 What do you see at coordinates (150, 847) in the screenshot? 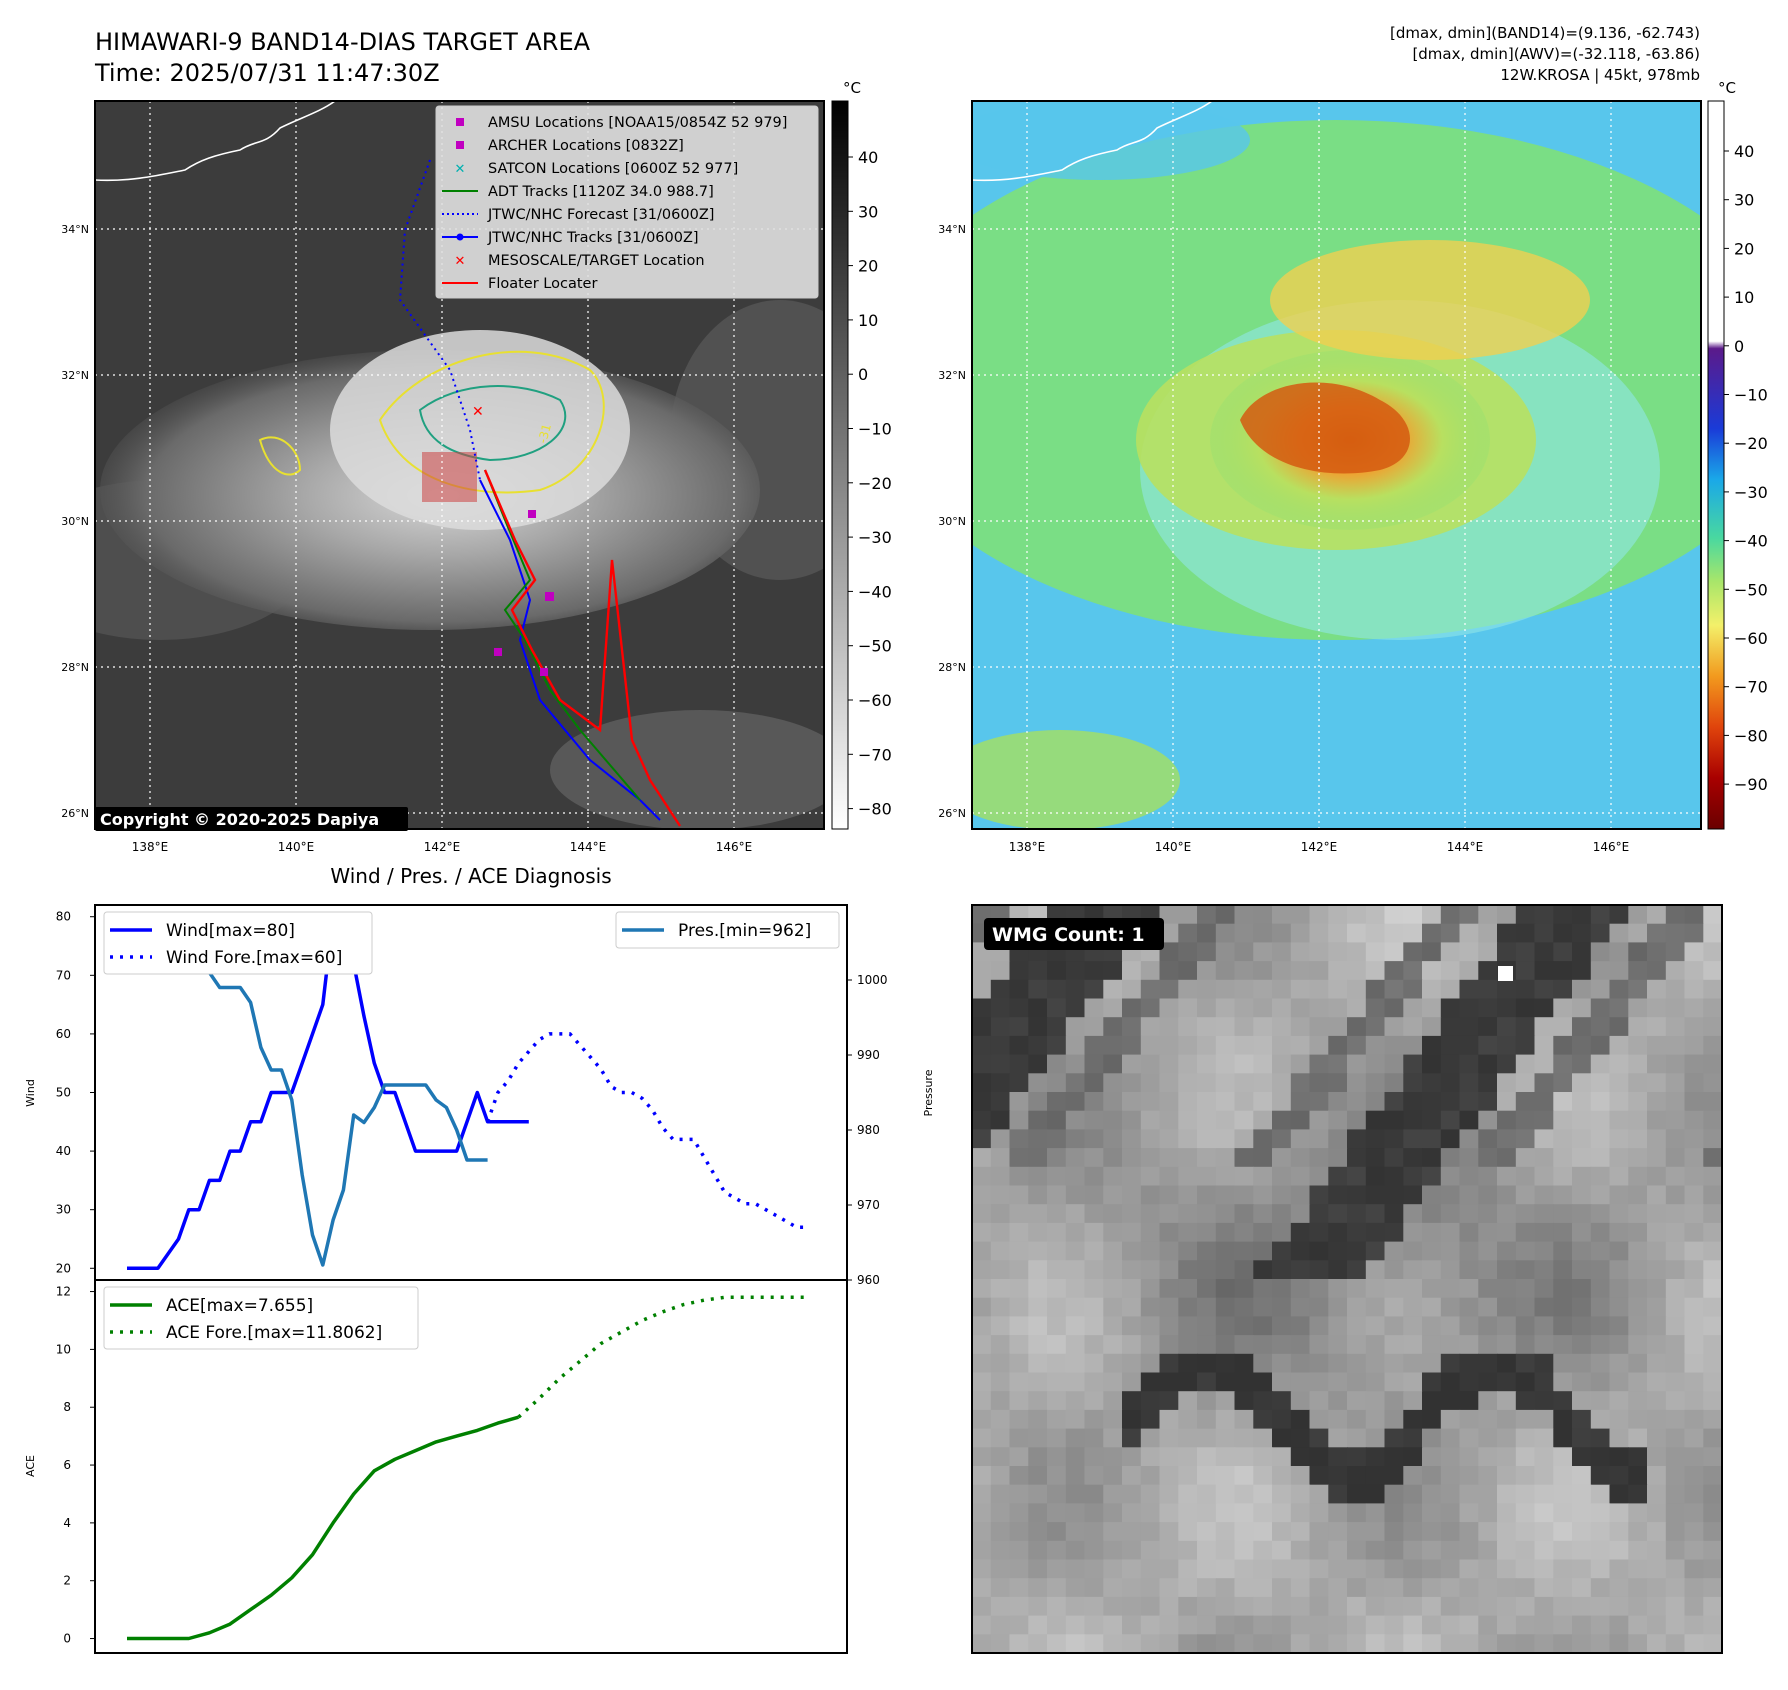
I see `ir-lon-label: 138°E` at bounding box center [150, 847].